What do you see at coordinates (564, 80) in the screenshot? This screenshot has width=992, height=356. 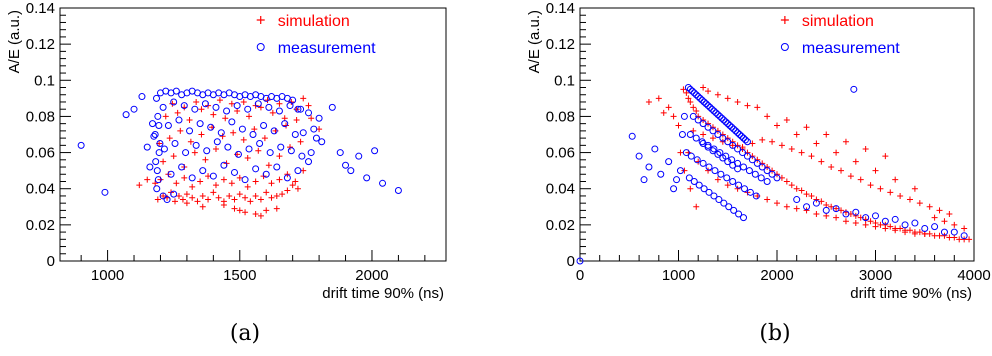 I see `panel-b-y-tick-label: 0.1` at bounding box center [564, 80].